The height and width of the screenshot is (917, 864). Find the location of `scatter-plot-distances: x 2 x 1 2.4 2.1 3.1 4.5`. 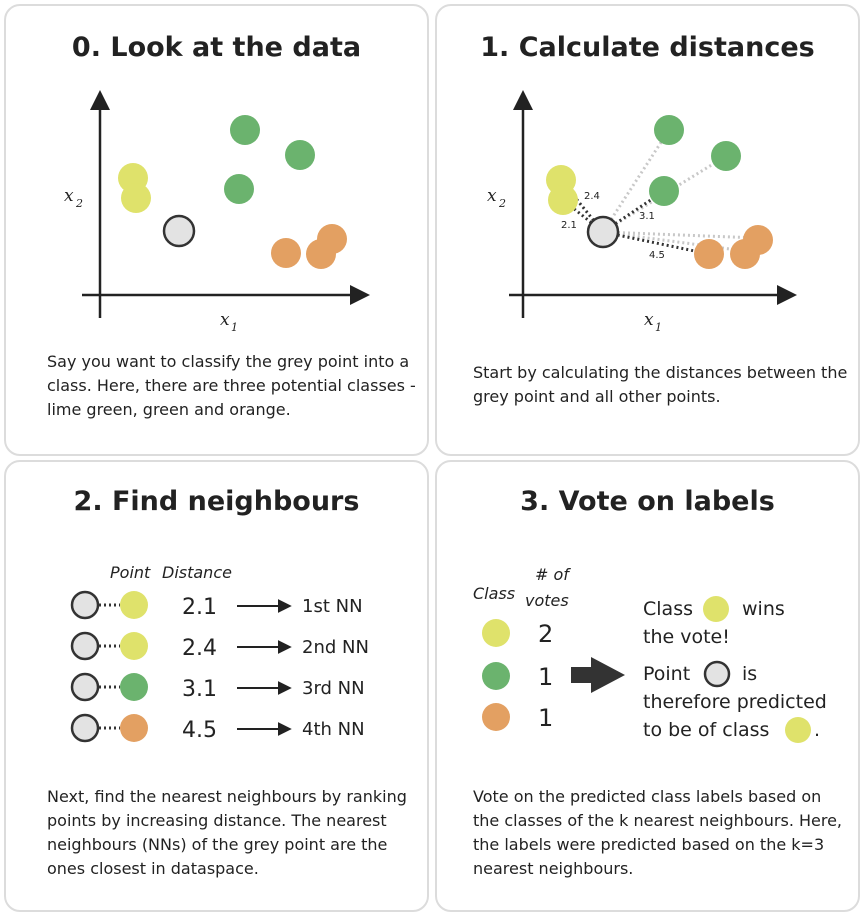

scatter-plot-distances: x 2 x 1 2.4 2.1 3.1 4.5 is located at coordinates (642, 212).